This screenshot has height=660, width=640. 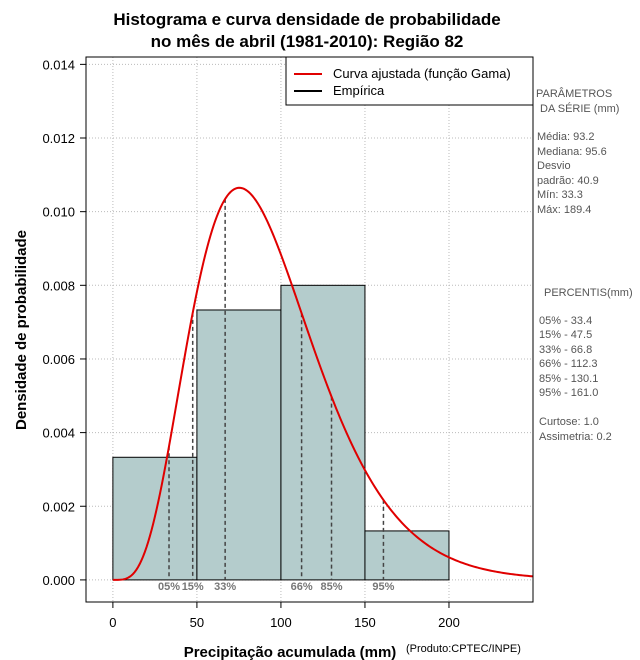 I want to click on percentile-row: 15% - 47.5, so click(x=565, y=335).